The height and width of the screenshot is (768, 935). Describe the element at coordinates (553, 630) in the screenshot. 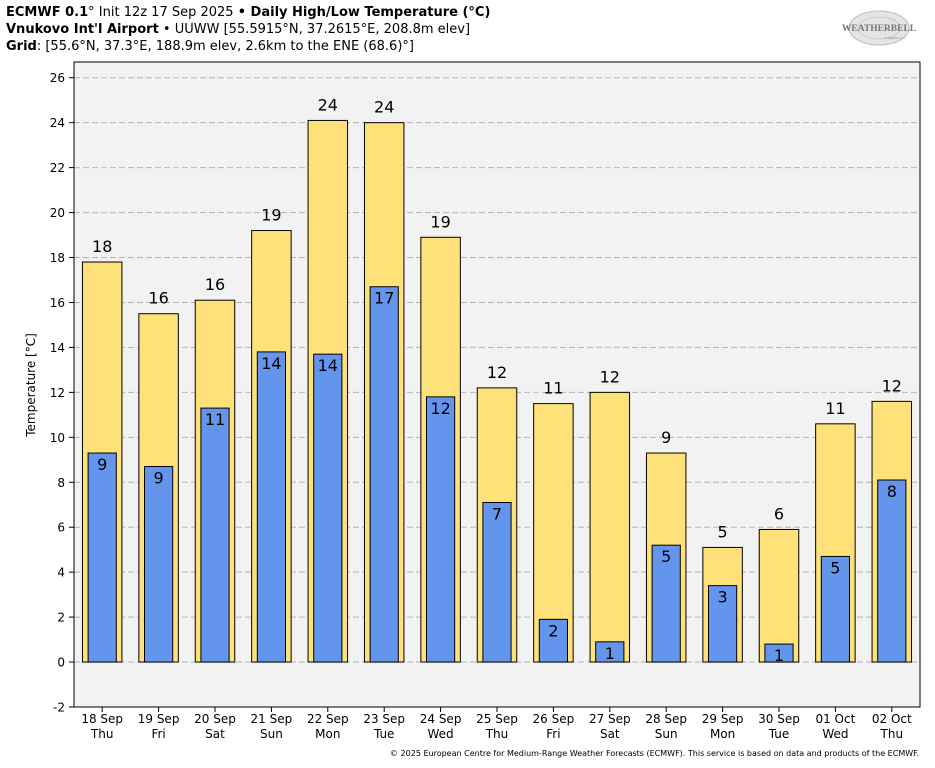

I see `low-temp-label: 2` at that location.